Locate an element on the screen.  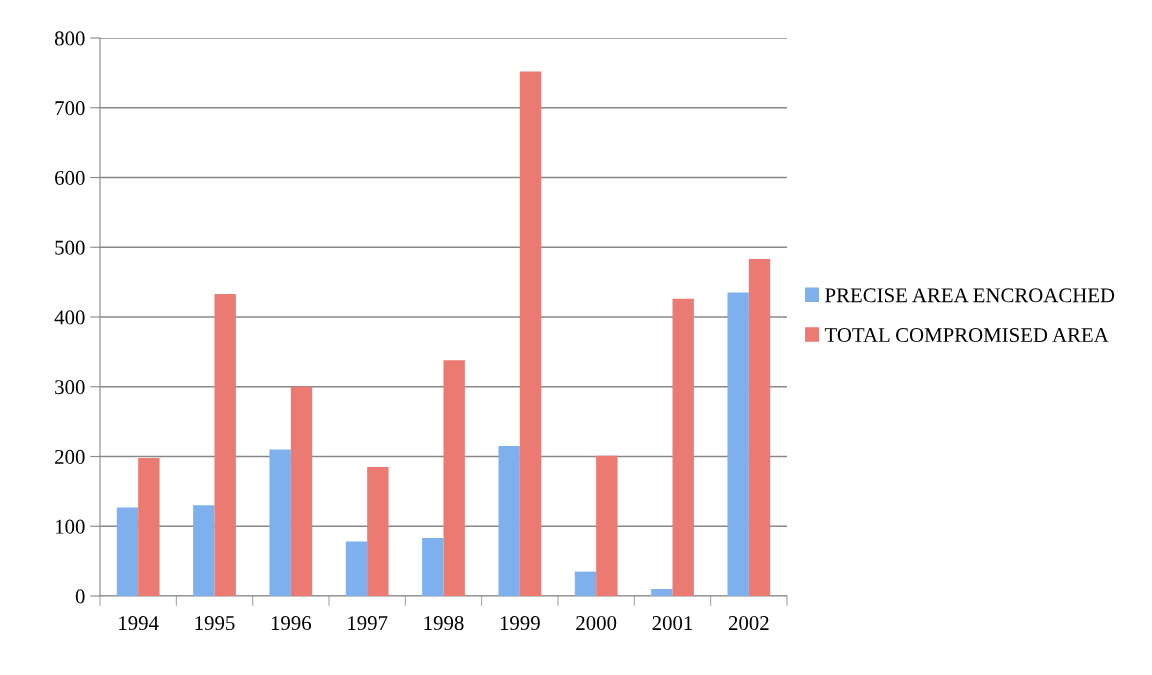
x-tick-label: 1999 is located at coordinates (520, 623).